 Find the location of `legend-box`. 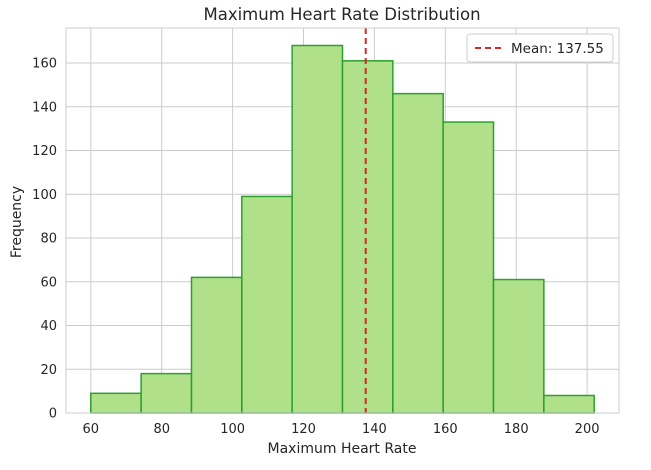

legend-box is located at coordinates (540, 48).